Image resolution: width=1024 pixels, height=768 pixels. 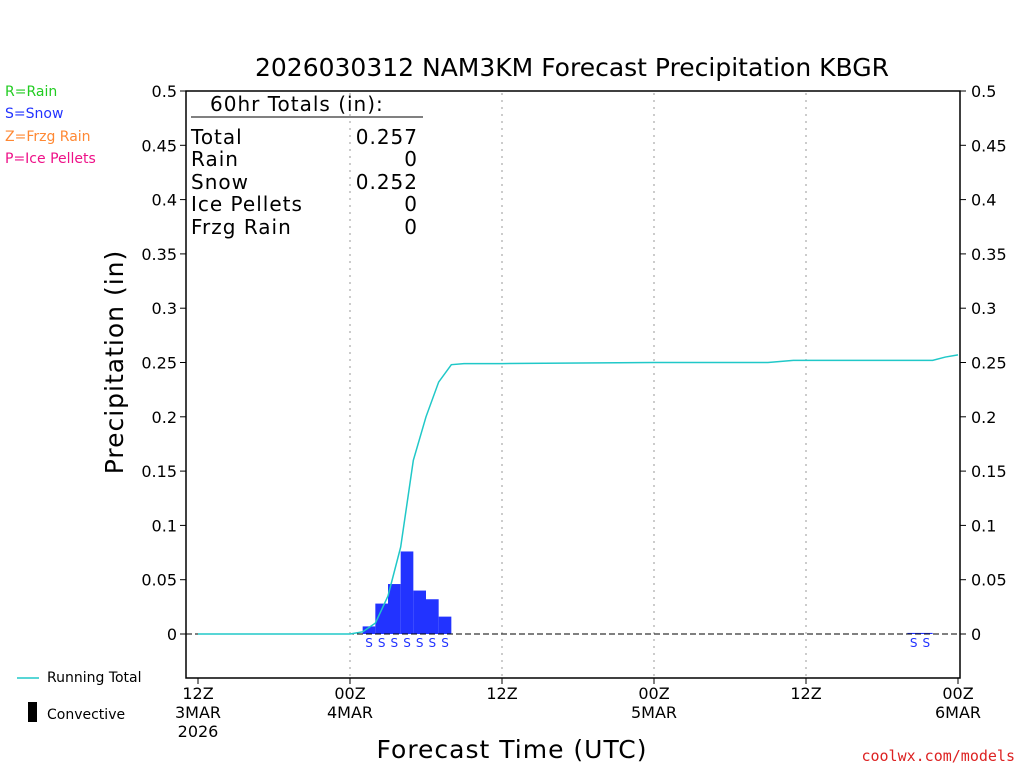 What do you see at coordinates (989, 580) in the screenshot?
I see `y-tick-label-right: 0.05` at bounding box center [989, 580].